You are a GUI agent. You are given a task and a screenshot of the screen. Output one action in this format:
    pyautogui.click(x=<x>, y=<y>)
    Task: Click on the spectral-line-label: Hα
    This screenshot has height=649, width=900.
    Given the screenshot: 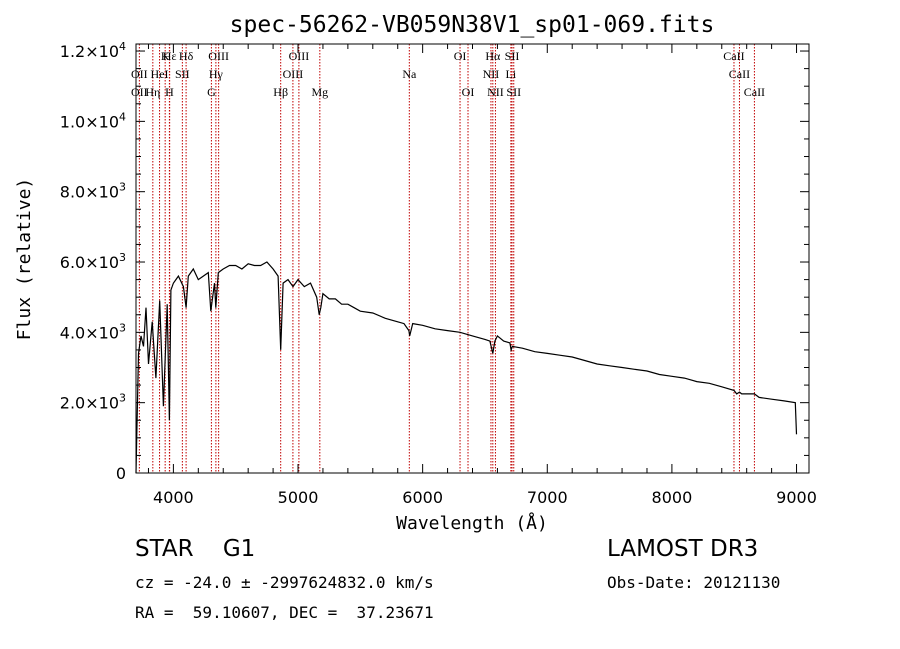 What is the action you would take?
    pyautogui.click(x=493, y=56)
    